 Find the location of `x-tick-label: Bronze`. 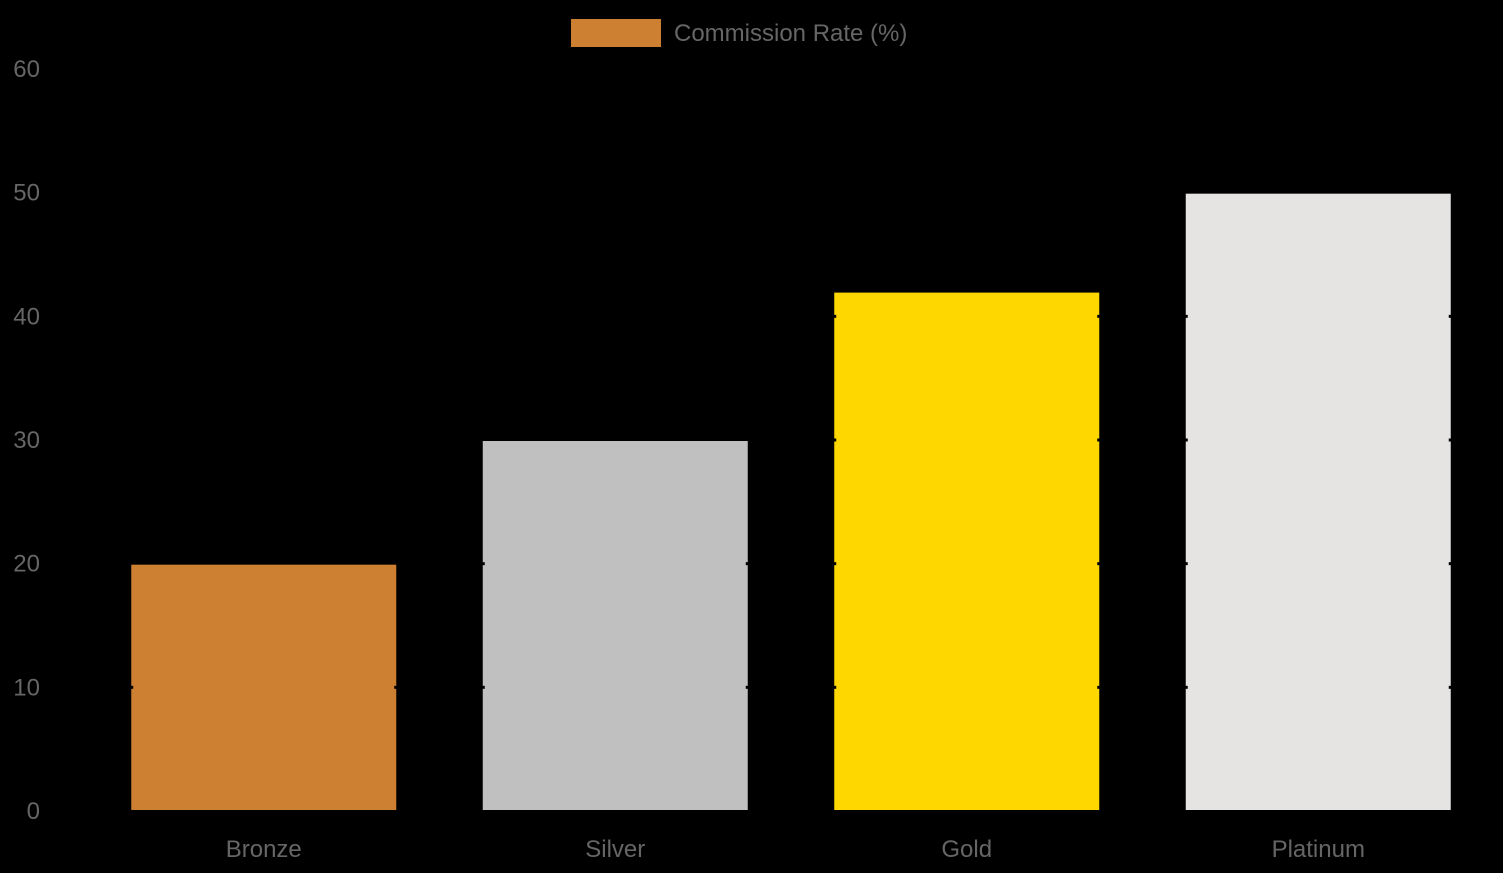

x-tick-label: Bronze is located at coordinates (264, 849).